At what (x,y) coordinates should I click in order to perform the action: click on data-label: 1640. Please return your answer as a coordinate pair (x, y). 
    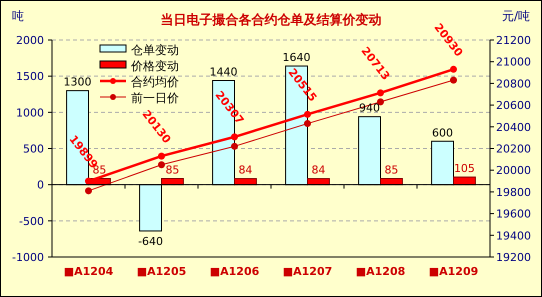
    Looking at the image, I should click on (296, 57).